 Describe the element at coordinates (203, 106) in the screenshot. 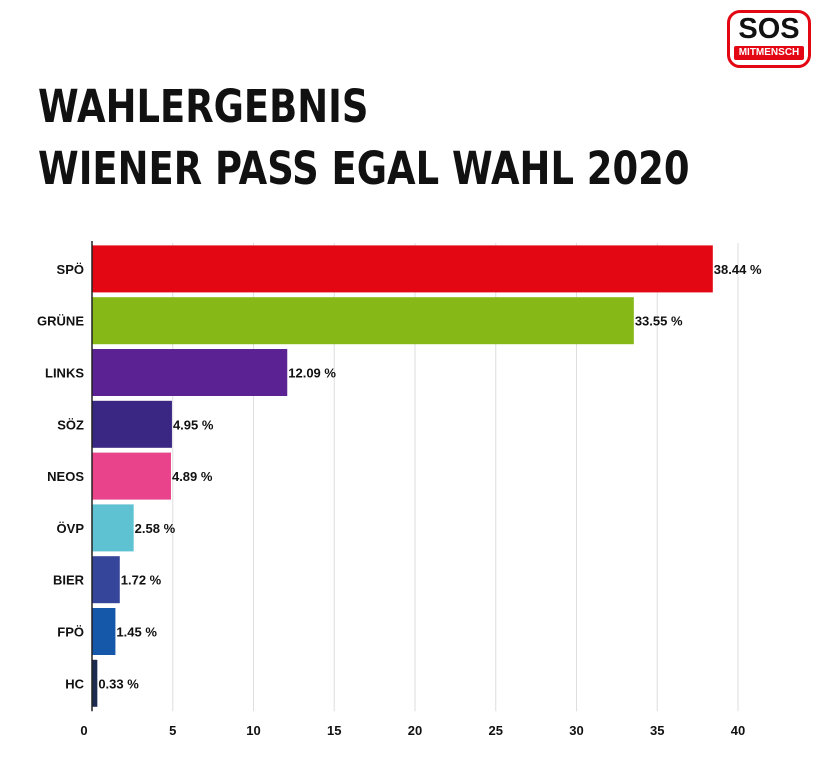

I see `chart-title-line-1: WAHLERGEBNIS` at that location.